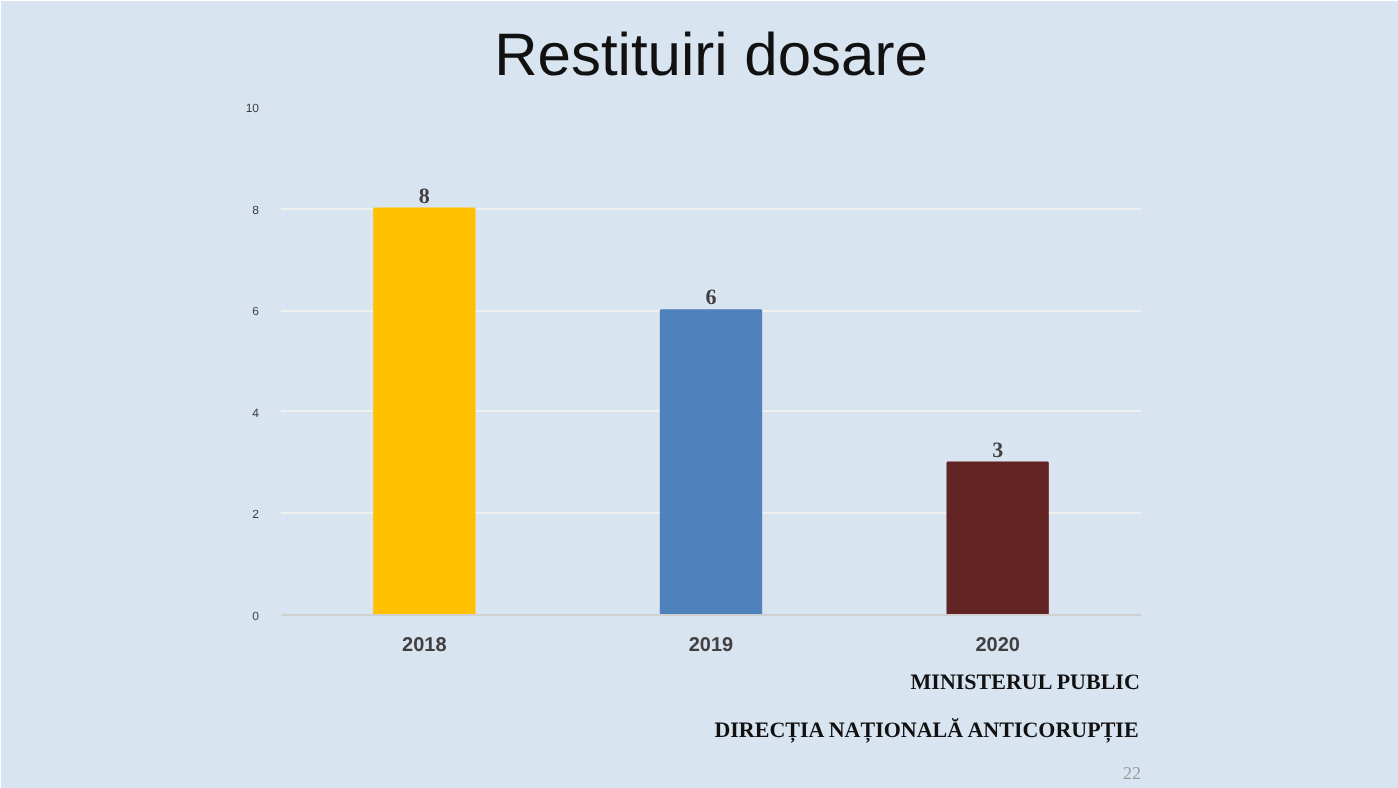 This screenshot has height=788, width=1398. Describe the element at coordinates (998, 450) in the screenshot. I see `data-label: 3` at that location.